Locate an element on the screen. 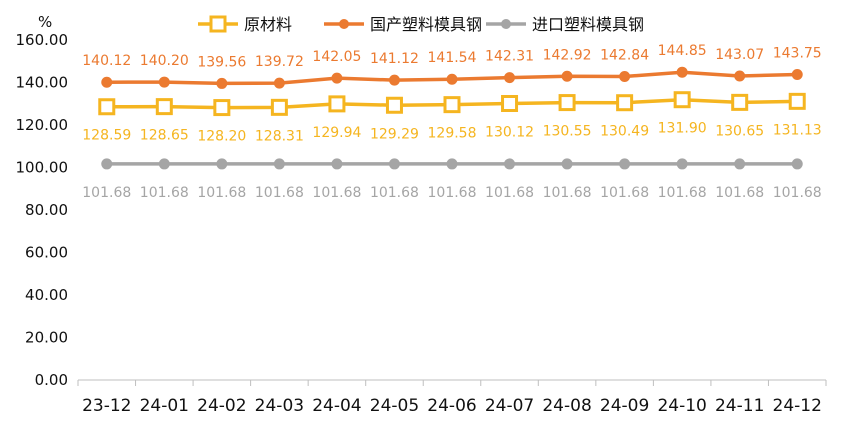  data-label: 142.84 is located at coordinates (624, 55).